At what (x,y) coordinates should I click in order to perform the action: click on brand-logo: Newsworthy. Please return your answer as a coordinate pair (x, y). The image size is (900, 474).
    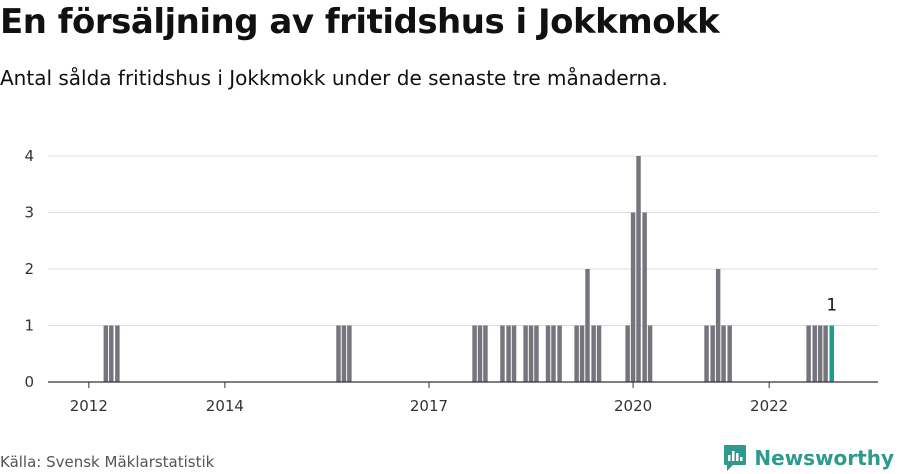
    Looking at the image, I should click on (808, 458).